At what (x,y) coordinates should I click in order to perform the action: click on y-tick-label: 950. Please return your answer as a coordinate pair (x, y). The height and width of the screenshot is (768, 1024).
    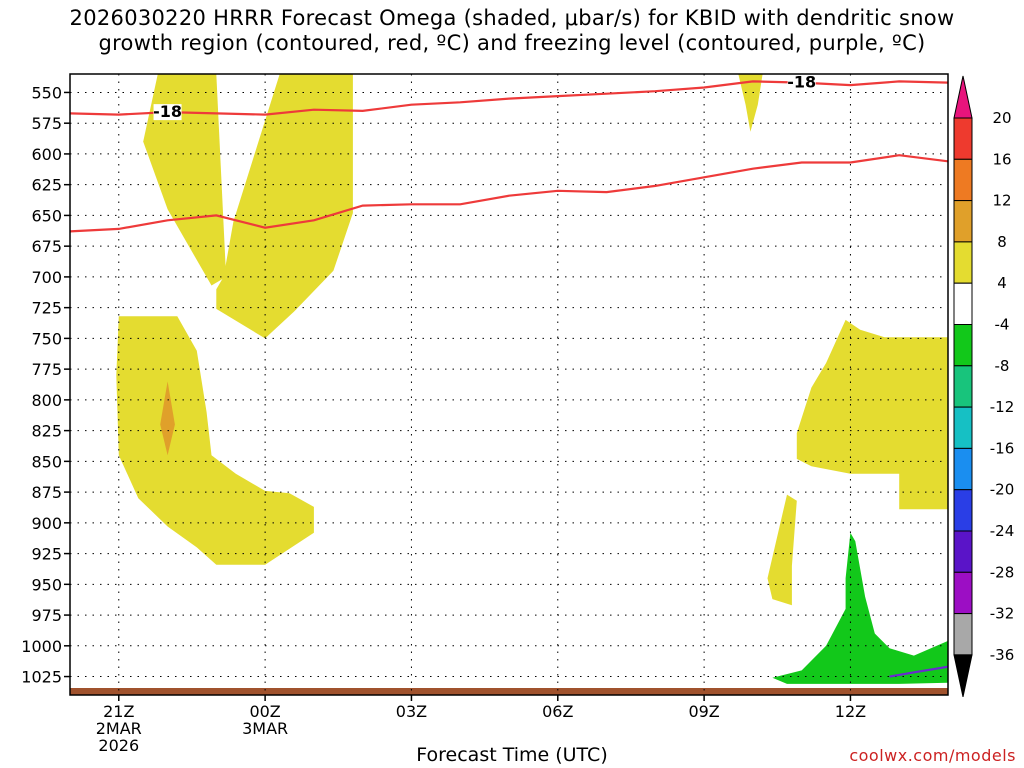
    Looking at the image, I should click on (46, 584).